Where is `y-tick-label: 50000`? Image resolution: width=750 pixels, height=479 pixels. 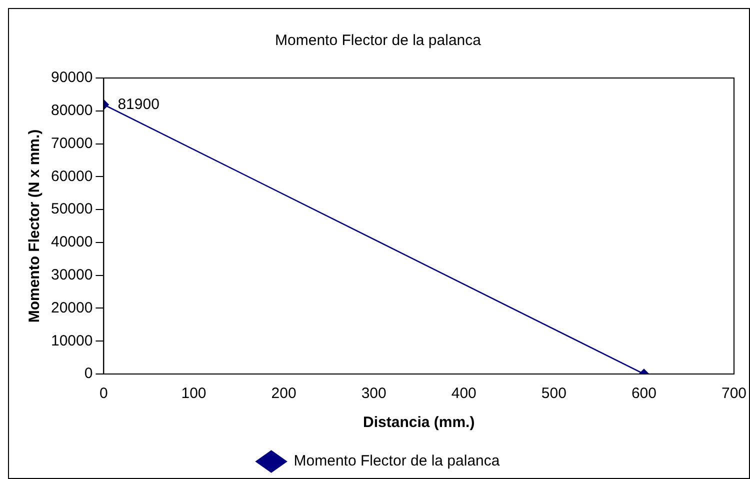
y-tick-label: 50000 is located at coordinates (71, 209).